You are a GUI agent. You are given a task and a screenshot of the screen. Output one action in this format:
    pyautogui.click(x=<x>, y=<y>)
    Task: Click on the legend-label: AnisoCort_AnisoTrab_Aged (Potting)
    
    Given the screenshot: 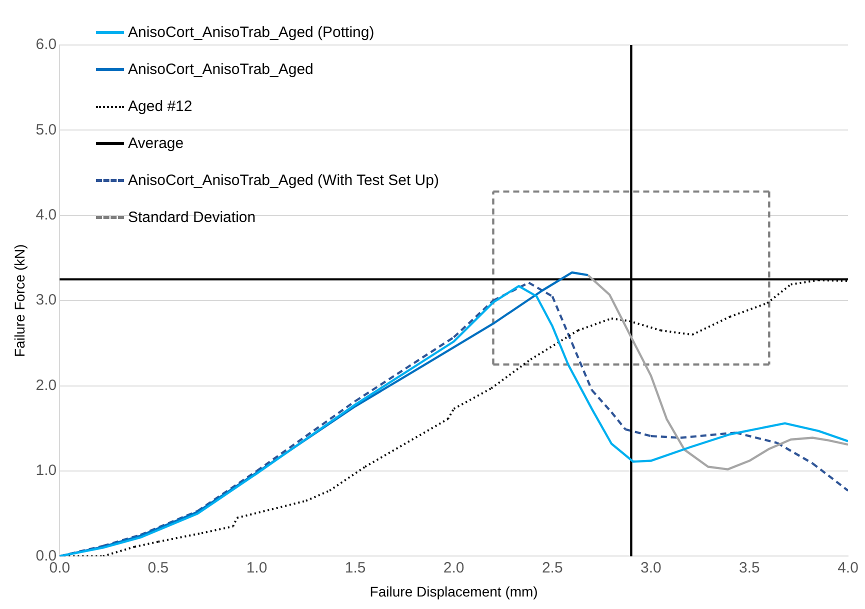 What is the action you would take?
    pyautogui.click(x=251, y=32)
    